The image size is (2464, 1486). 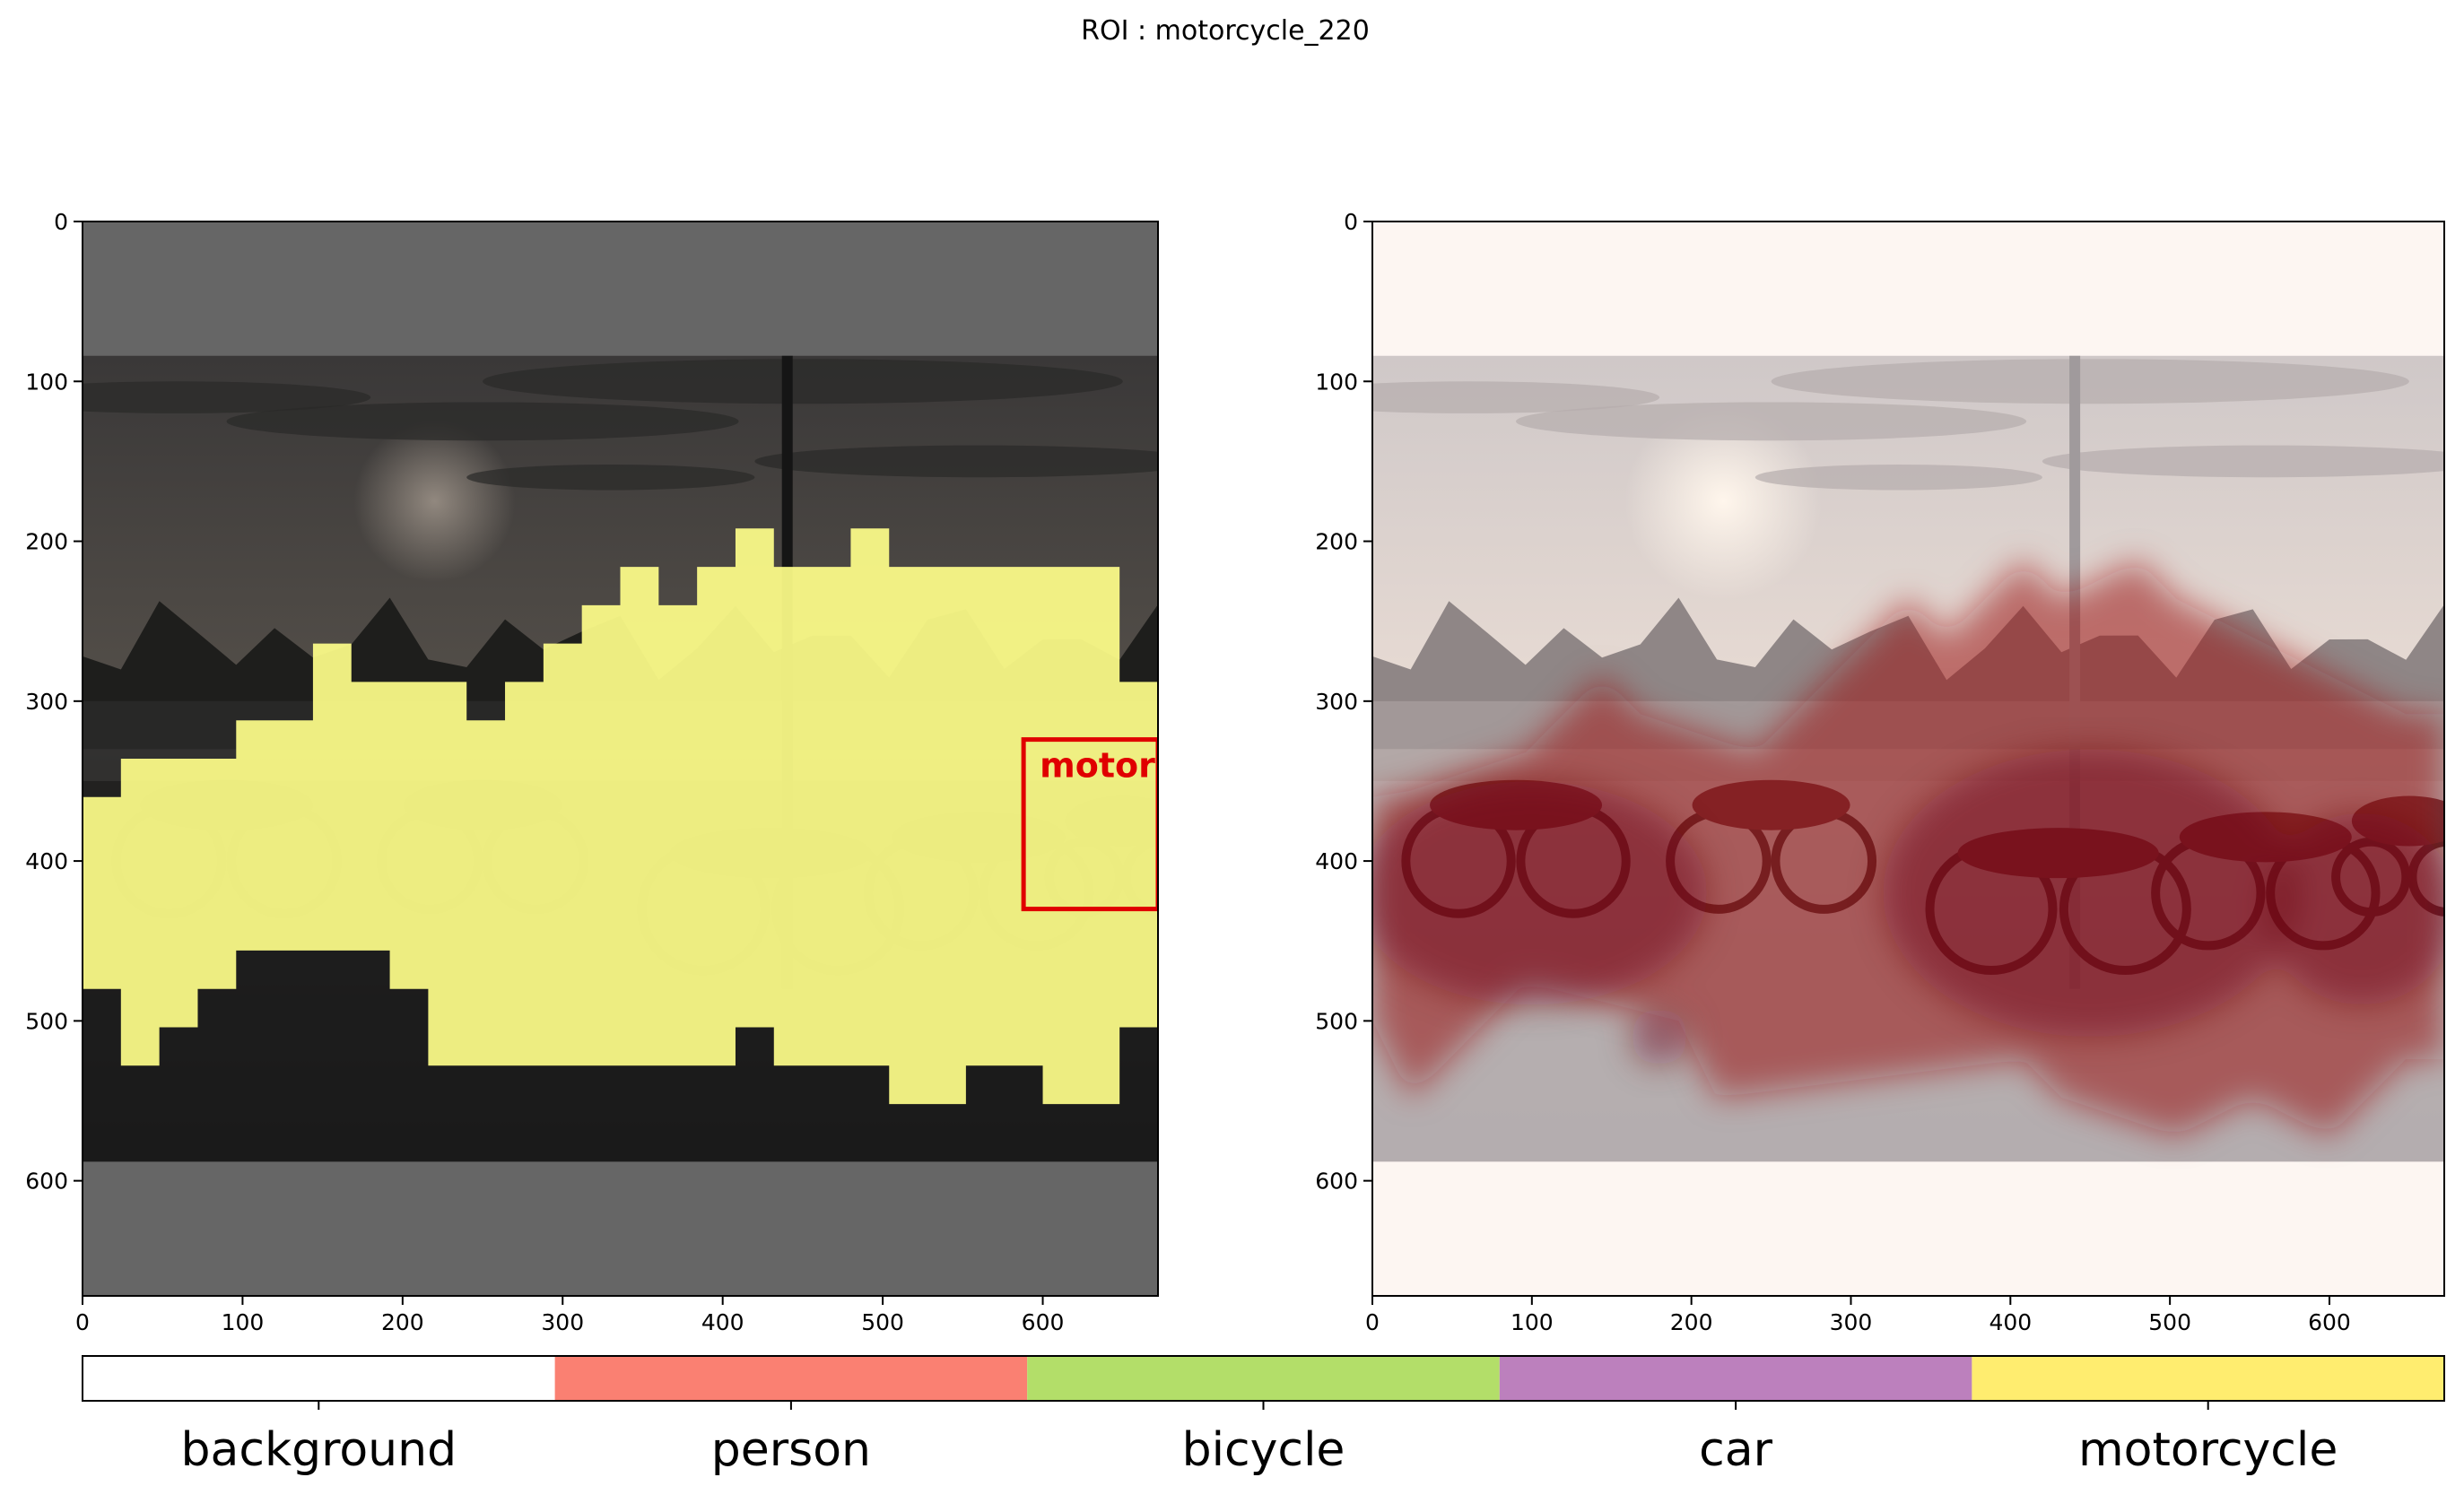 What do you see at coordinates (1735, 1450) in the screenshot?
I see `colorbar-label: car` at bounding box center [1735, 1450].